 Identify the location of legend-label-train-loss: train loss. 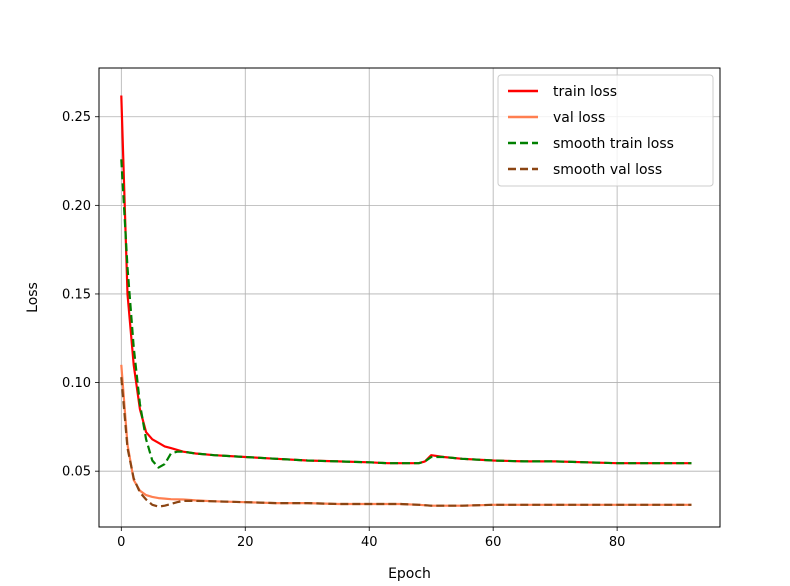
(585, 92).